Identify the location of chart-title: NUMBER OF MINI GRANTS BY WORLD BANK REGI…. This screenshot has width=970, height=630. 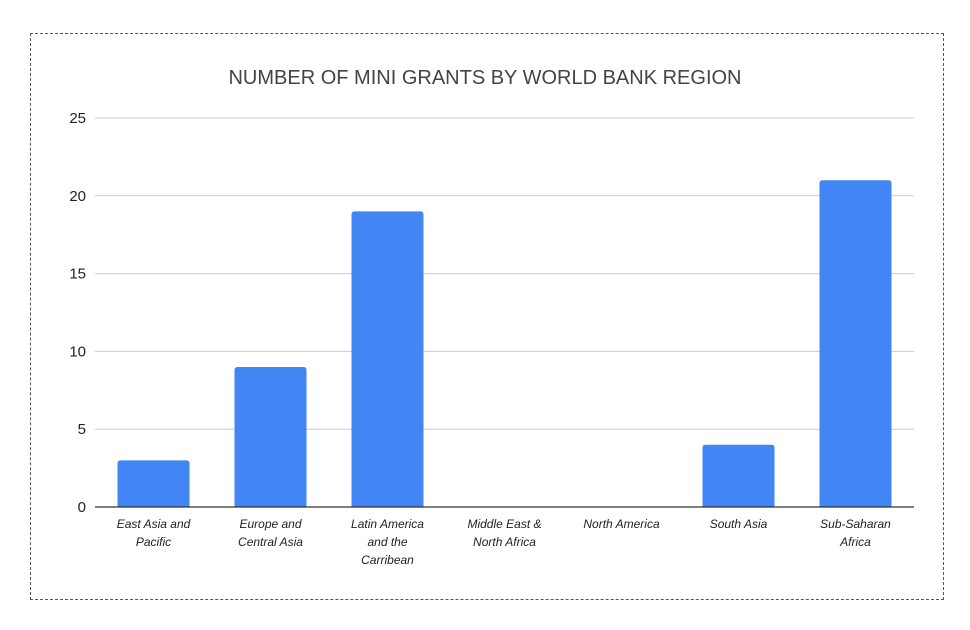
(484, 78).